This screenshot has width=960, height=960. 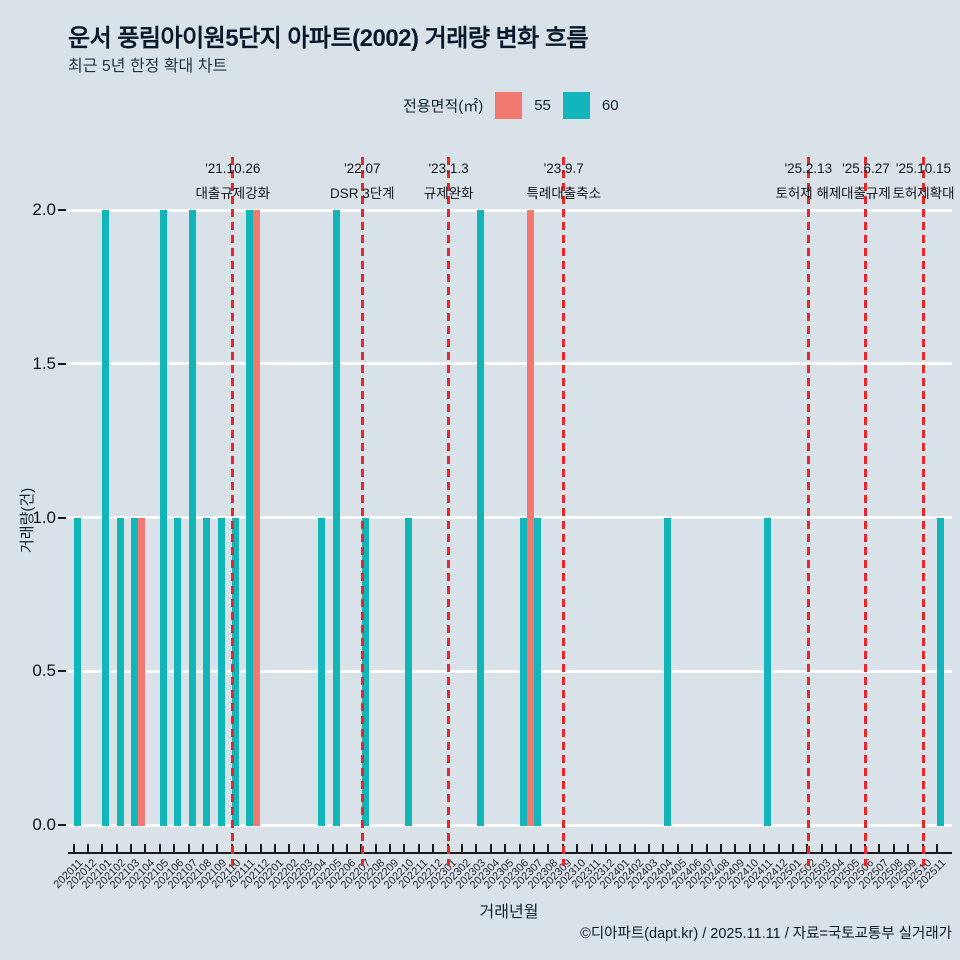 What do you see at coordinates (866, 193) in the screenshot?
I see `annotation-label: 대출규제` at bounding box center [866, 193].